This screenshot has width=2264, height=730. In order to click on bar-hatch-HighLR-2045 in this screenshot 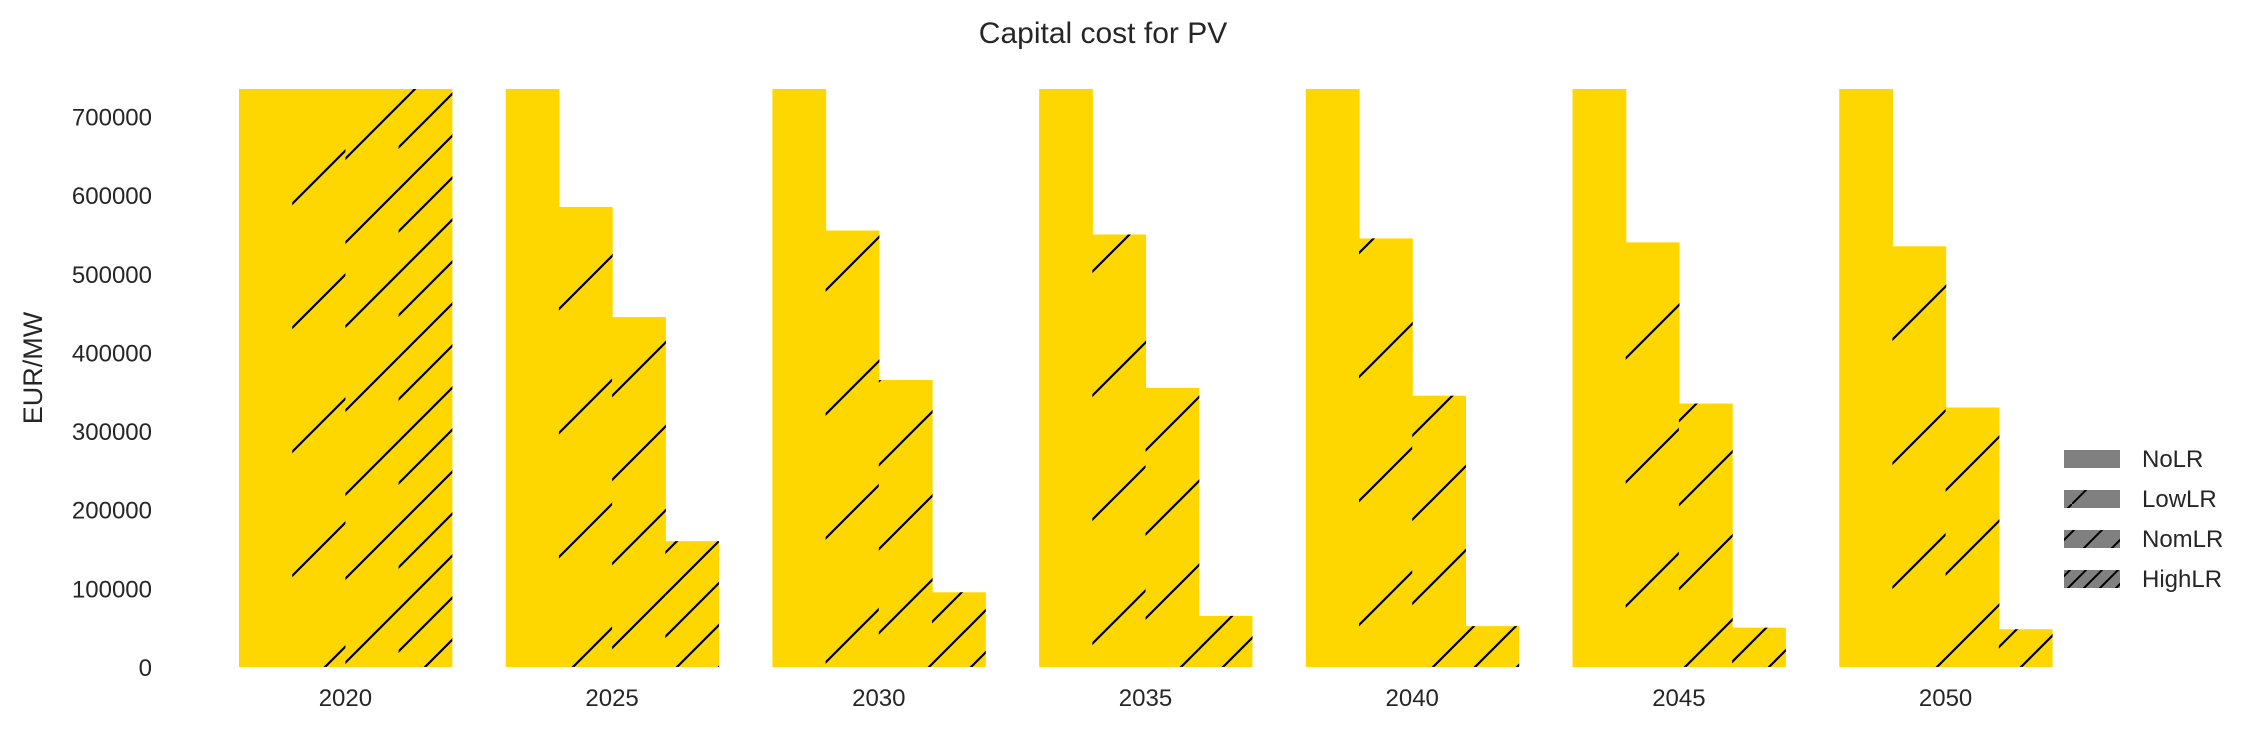, I will do `click(1759, 647)`.